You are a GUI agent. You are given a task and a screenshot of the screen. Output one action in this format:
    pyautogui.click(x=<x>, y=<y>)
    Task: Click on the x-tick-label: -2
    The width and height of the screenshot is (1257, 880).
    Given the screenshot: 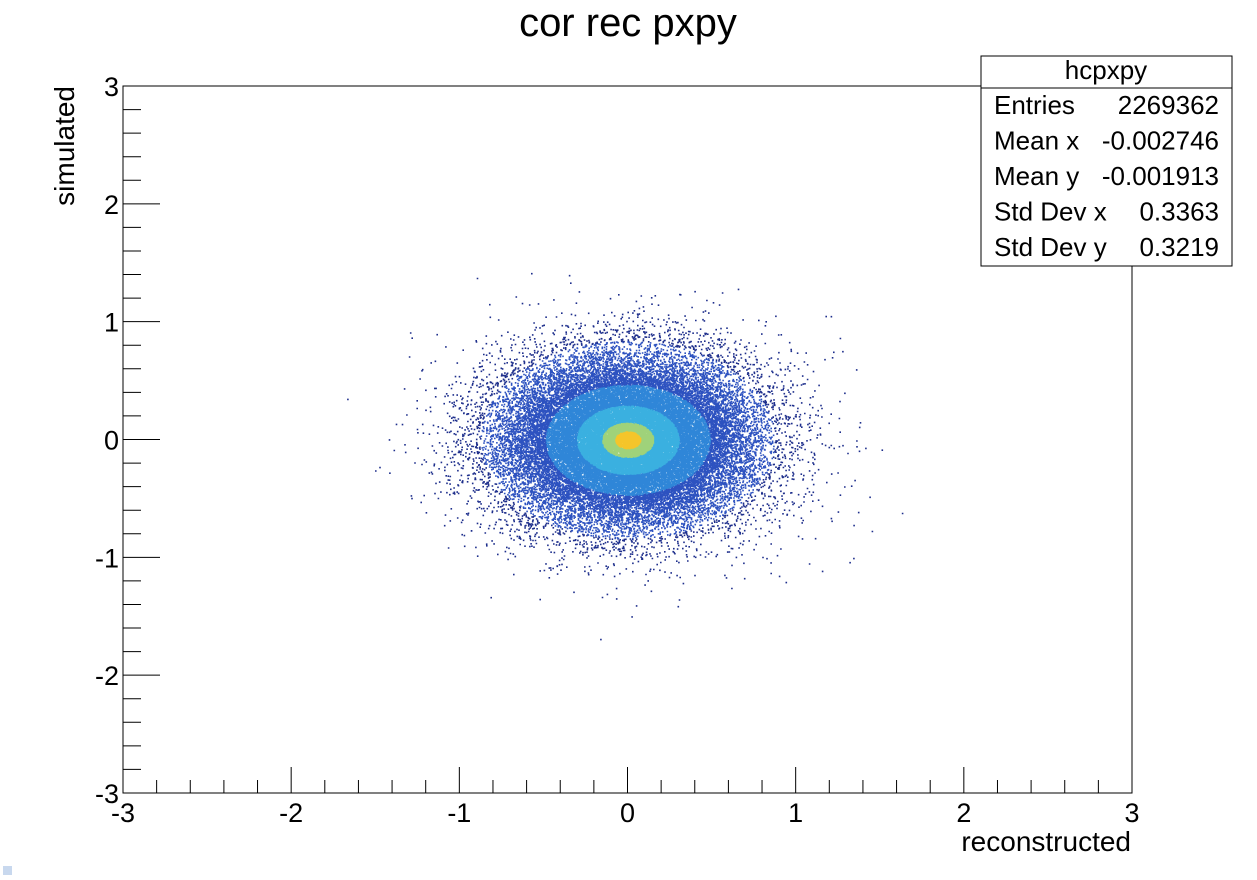 What is the action you would take?
    pyautogui.click(x=291, y=813)
    